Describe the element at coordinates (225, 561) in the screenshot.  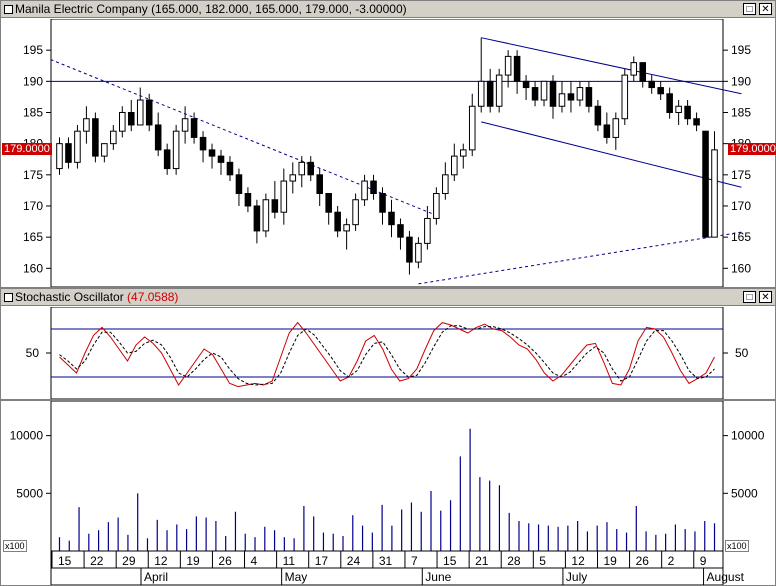
I see `date-tick-label: 26` at that location.